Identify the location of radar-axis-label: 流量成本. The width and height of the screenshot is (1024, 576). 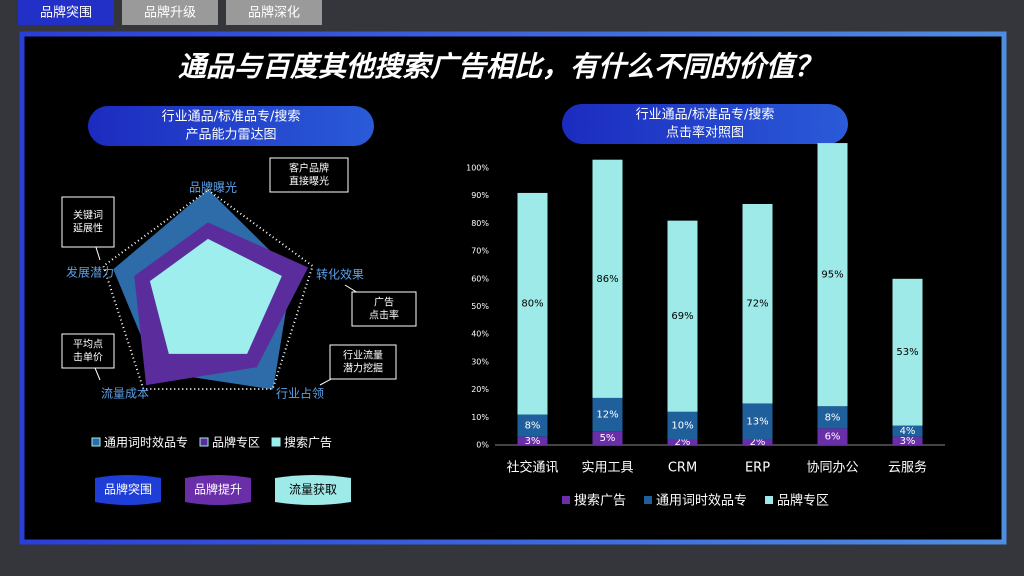
(125, 394).